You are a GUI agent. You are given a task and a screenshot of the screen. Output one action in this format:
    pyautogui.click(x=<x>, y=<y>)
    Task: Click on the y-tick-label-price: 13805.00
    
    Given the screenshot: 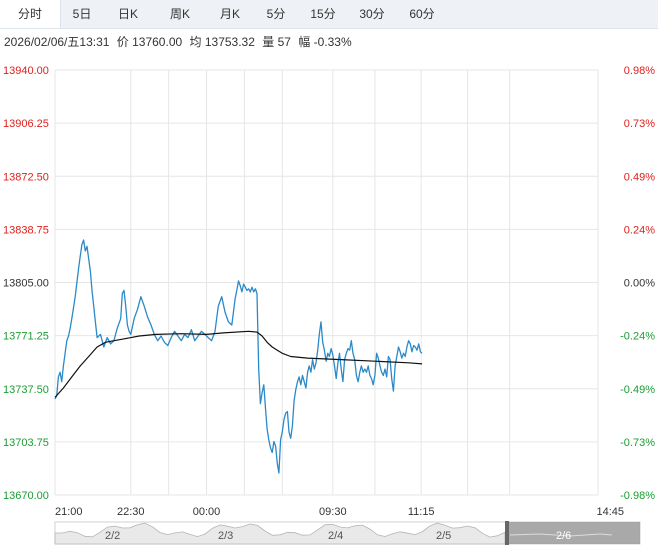 What is the action you would take?
    pyautogui.click(x=26, y=284)
    